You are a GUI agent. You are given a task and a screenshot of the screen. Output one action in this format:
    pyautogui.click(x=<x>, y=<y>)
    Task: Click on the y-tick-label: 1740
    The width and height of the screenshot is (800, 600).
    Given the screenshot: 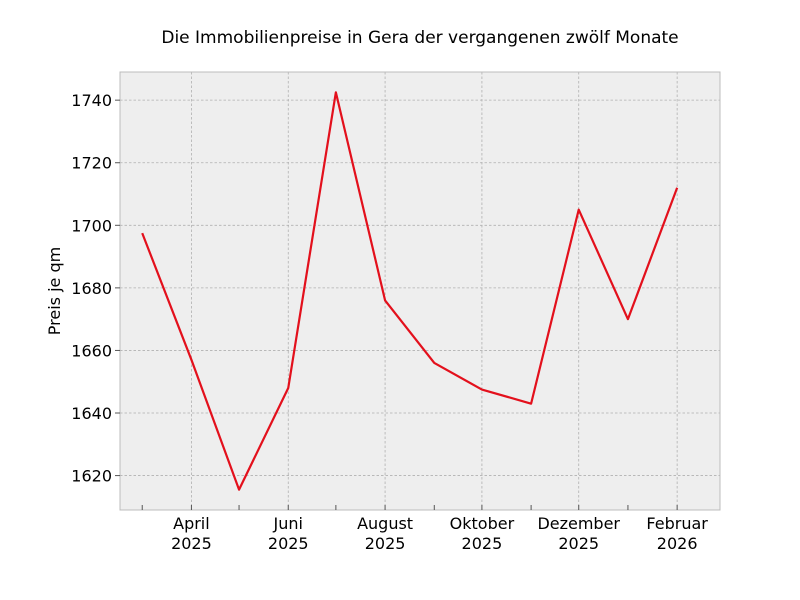 What is the action you would take?
    pyautogui.click(x=91, y=100)
    